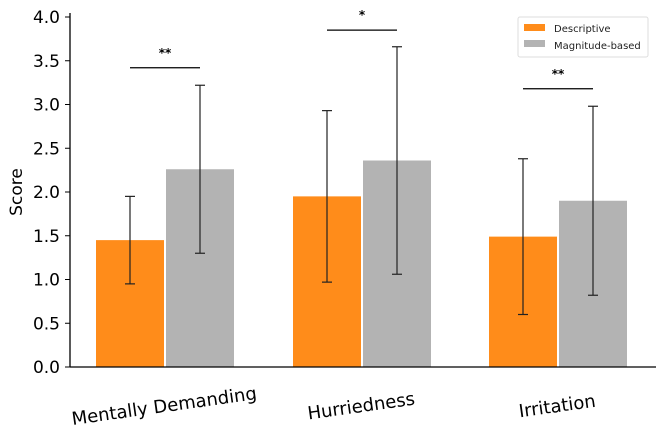  I want to click on legend-swatch-descriptive, so click(534, 27).